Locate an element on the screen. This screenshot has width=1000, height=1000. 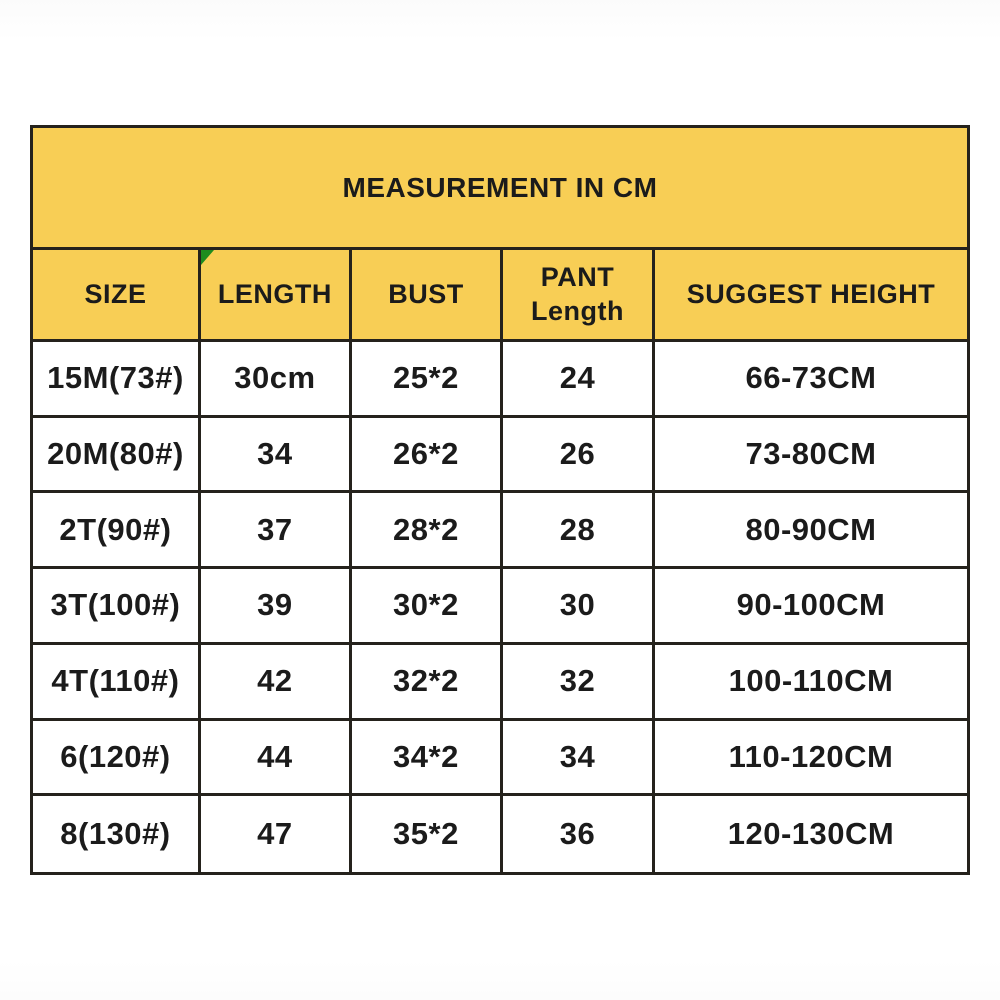
table-cell-bust: 32*2 is located at coordinates (427, 682).